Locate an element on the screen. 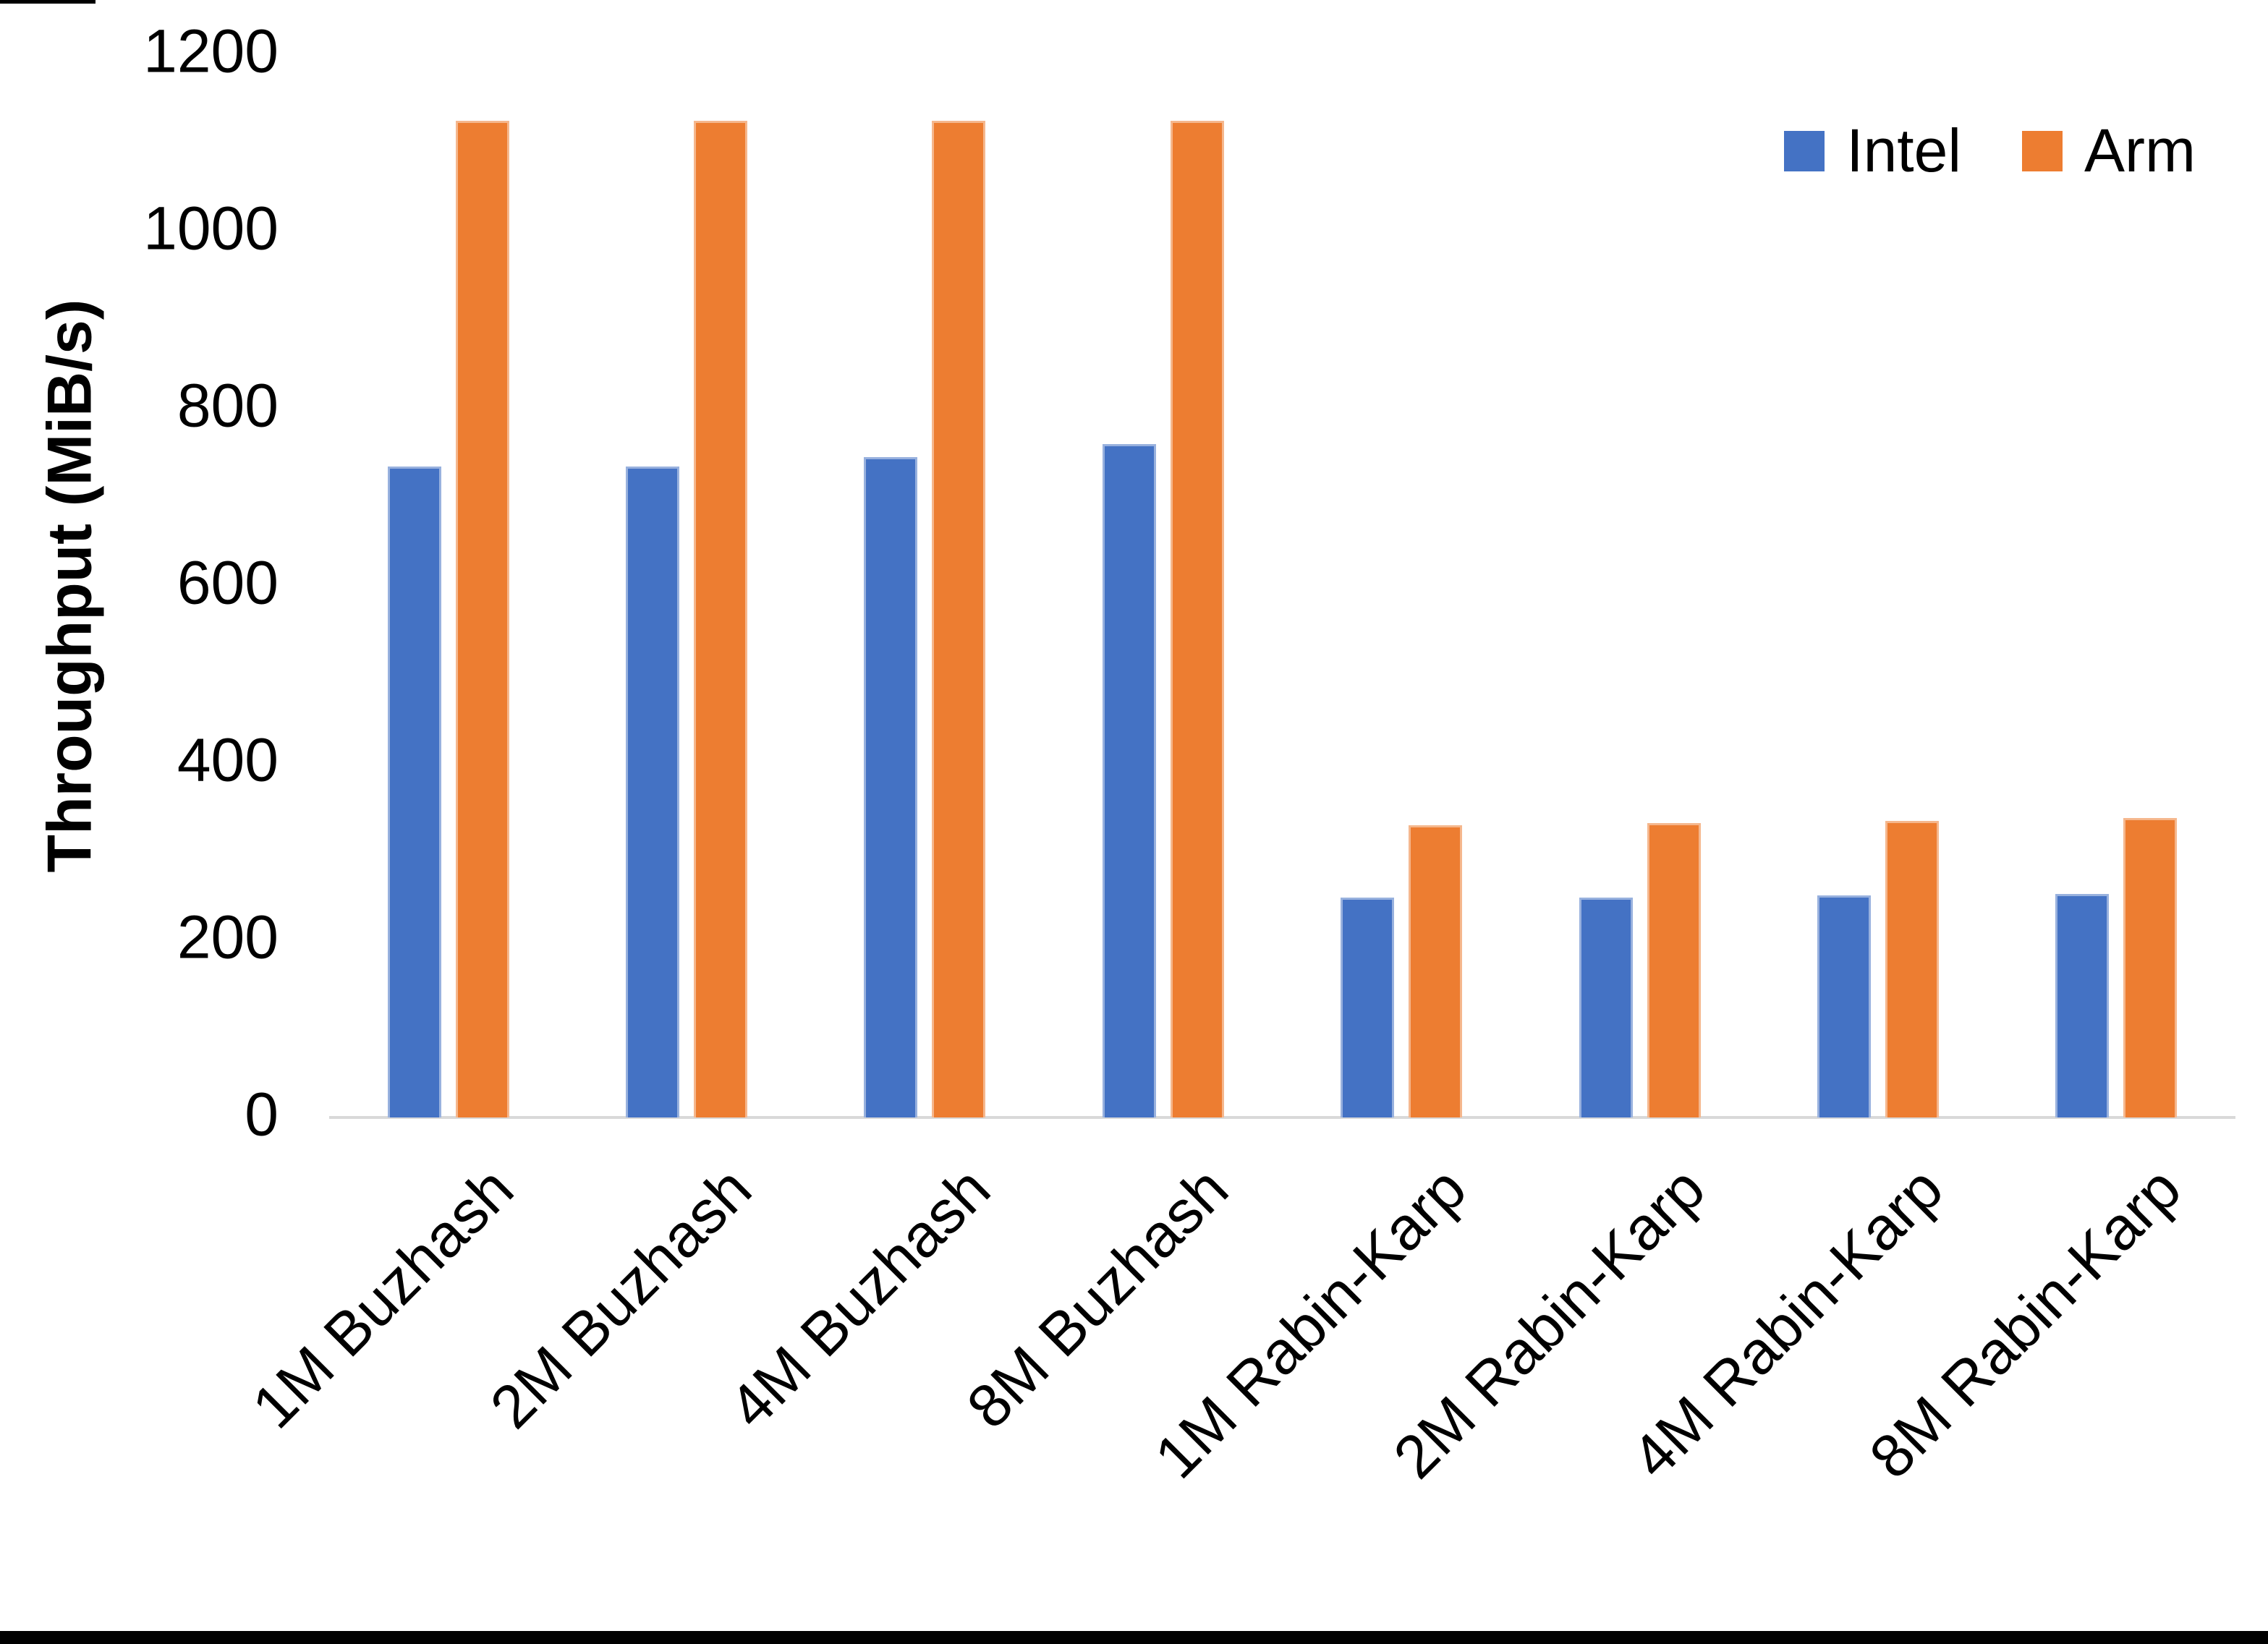 This screenshot has width=2268, height=1644. y-axis-tick-labels: 0 200 400 600 800 1000 1200 is located at coordinates (139, 822).